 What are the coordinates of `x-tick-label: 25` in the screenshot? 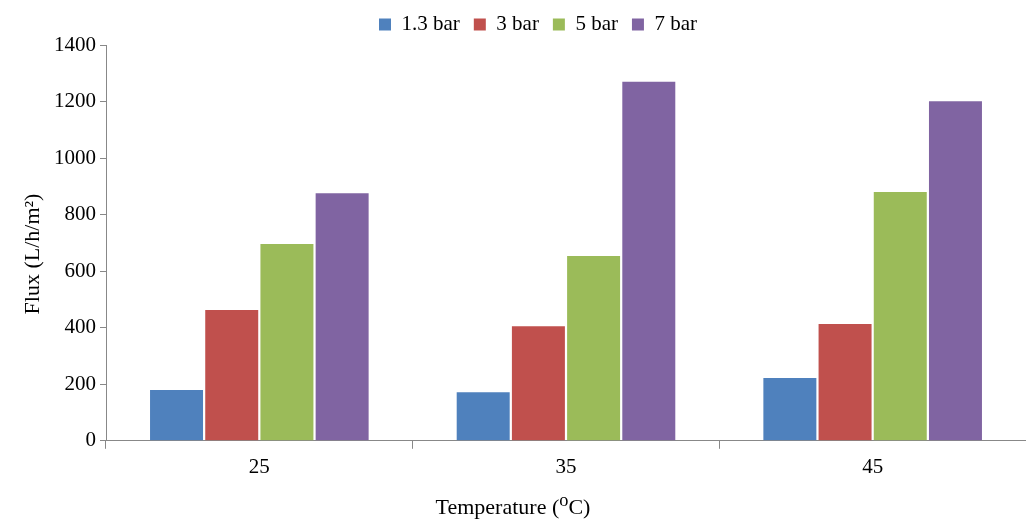 It's located at (259, 465).